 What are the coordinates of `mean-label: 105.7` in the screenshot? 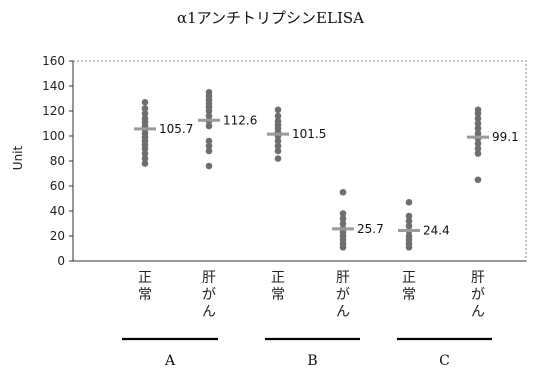 It's located at (176, 129).